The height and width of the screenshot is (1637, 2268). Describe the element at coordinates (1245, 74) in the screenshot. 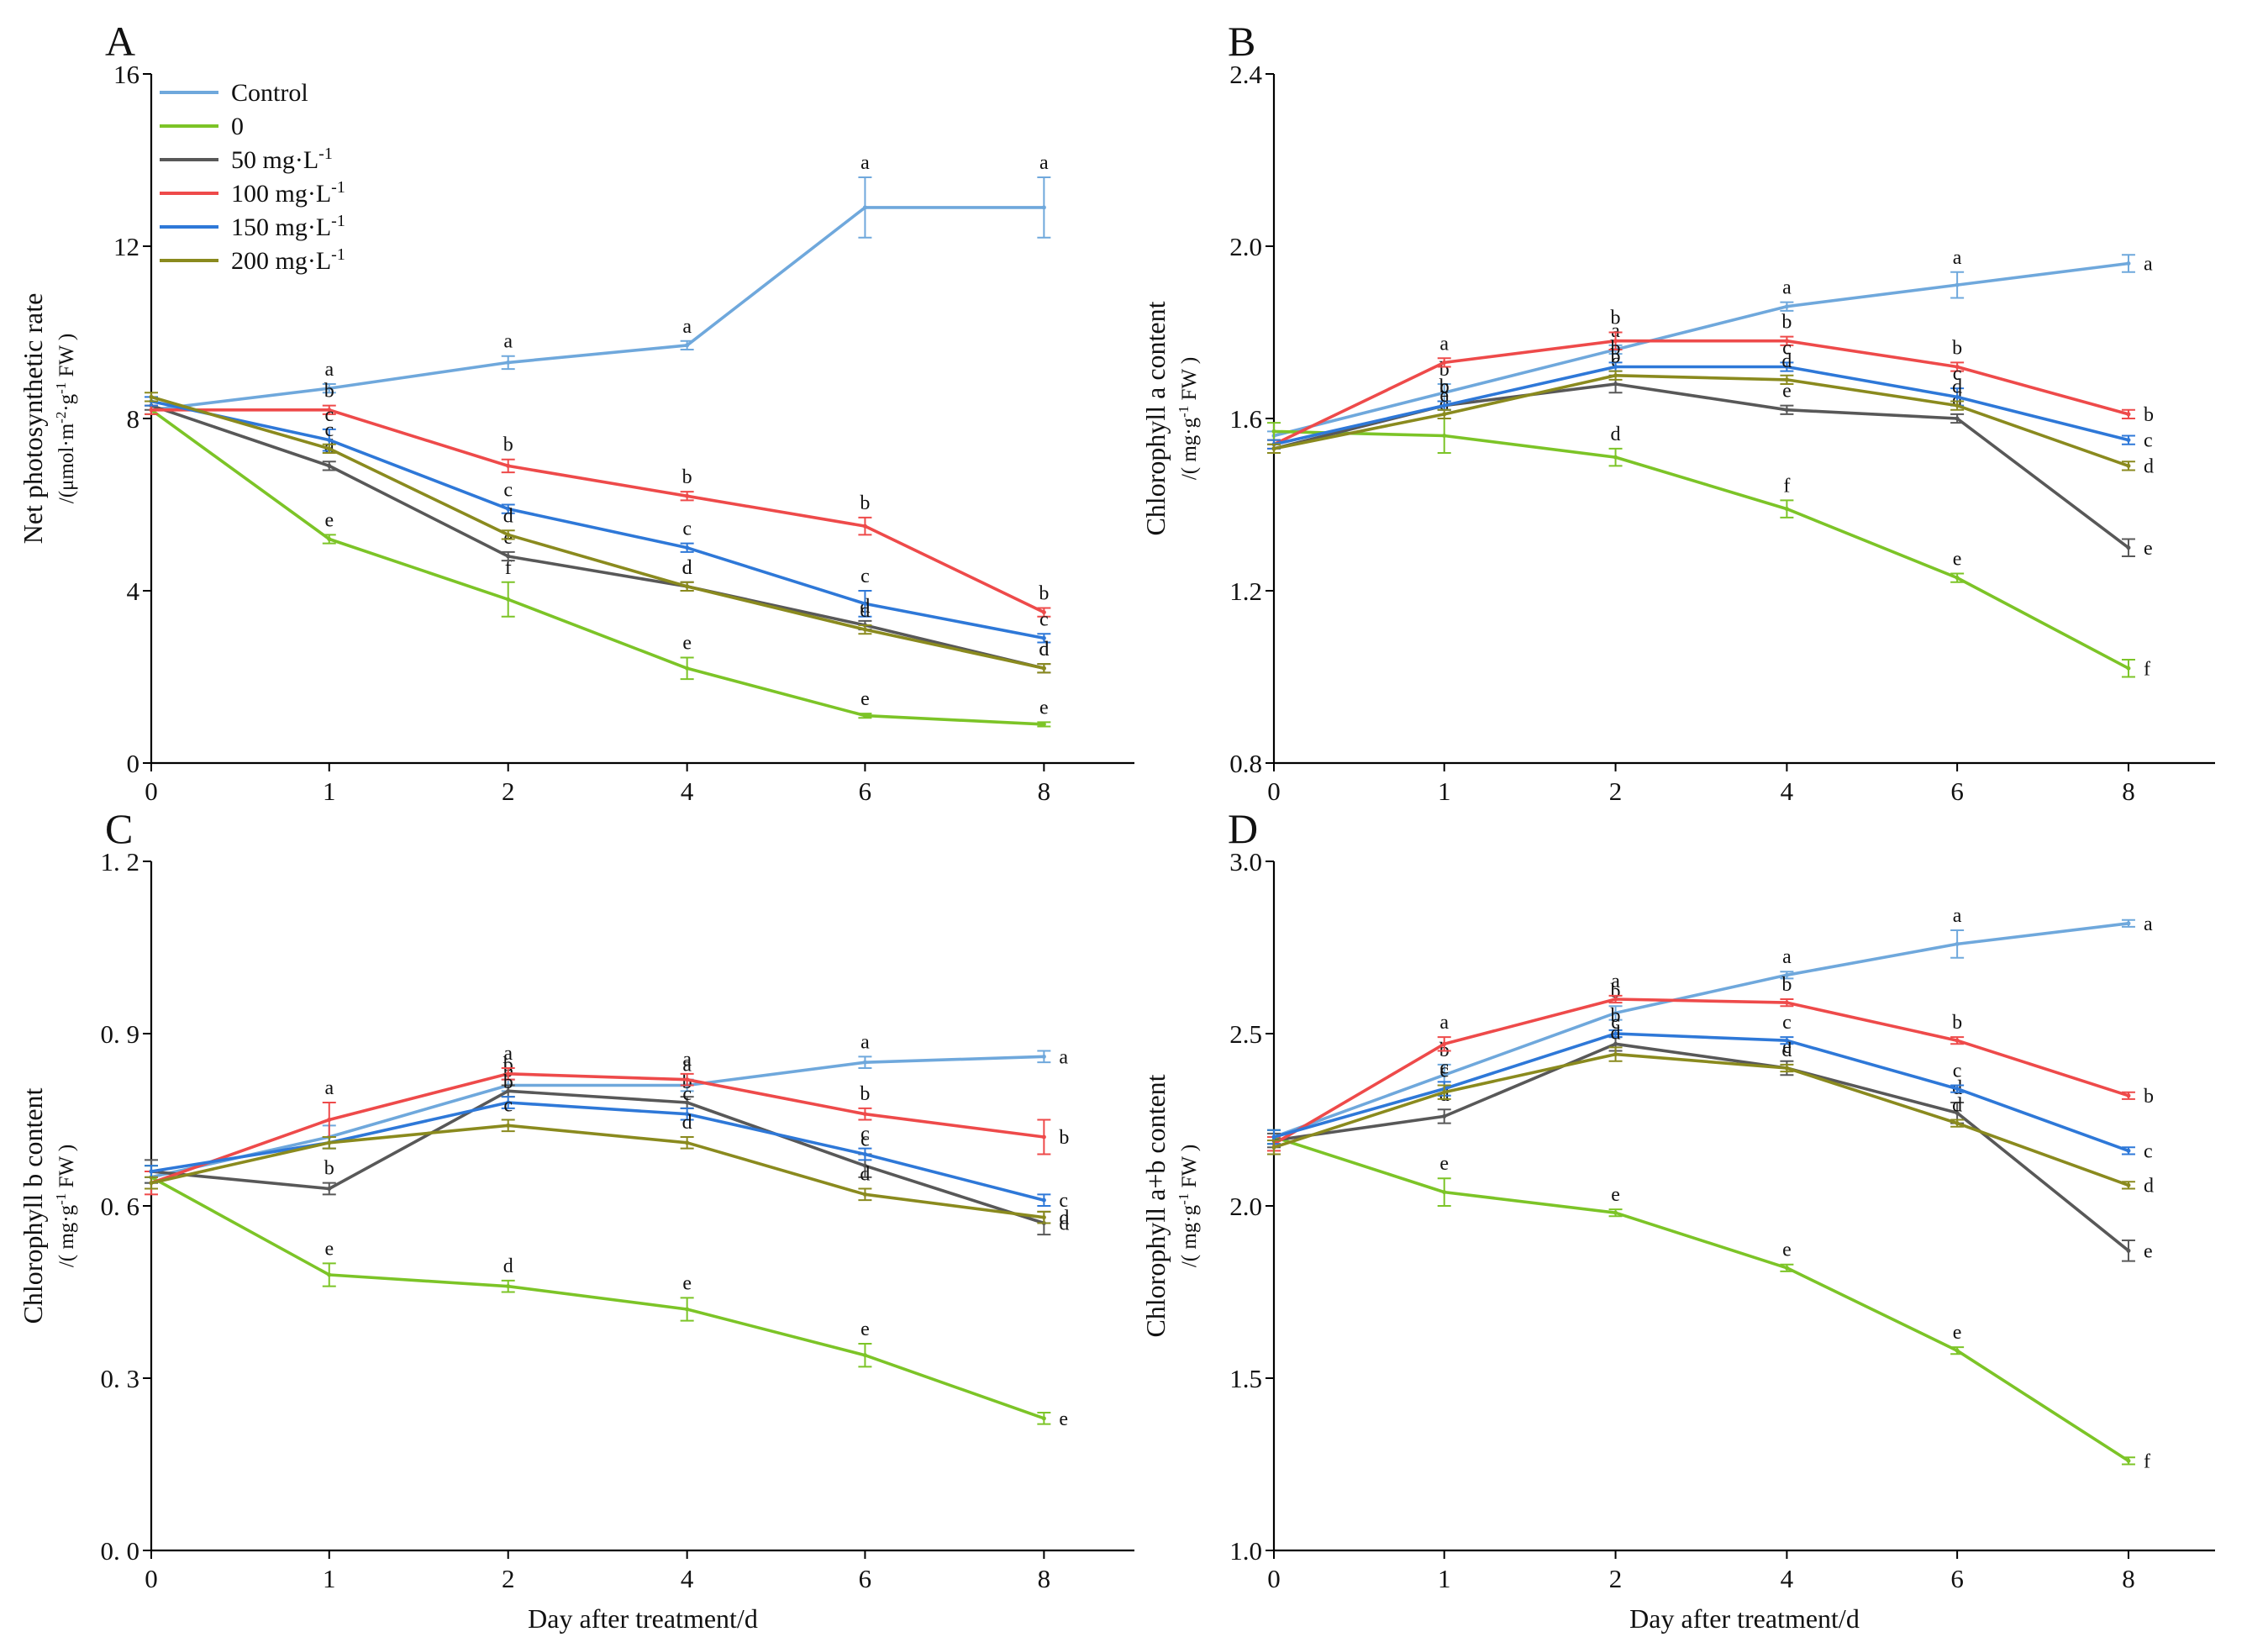

I see `y-tick-label: 2.4` at that location.